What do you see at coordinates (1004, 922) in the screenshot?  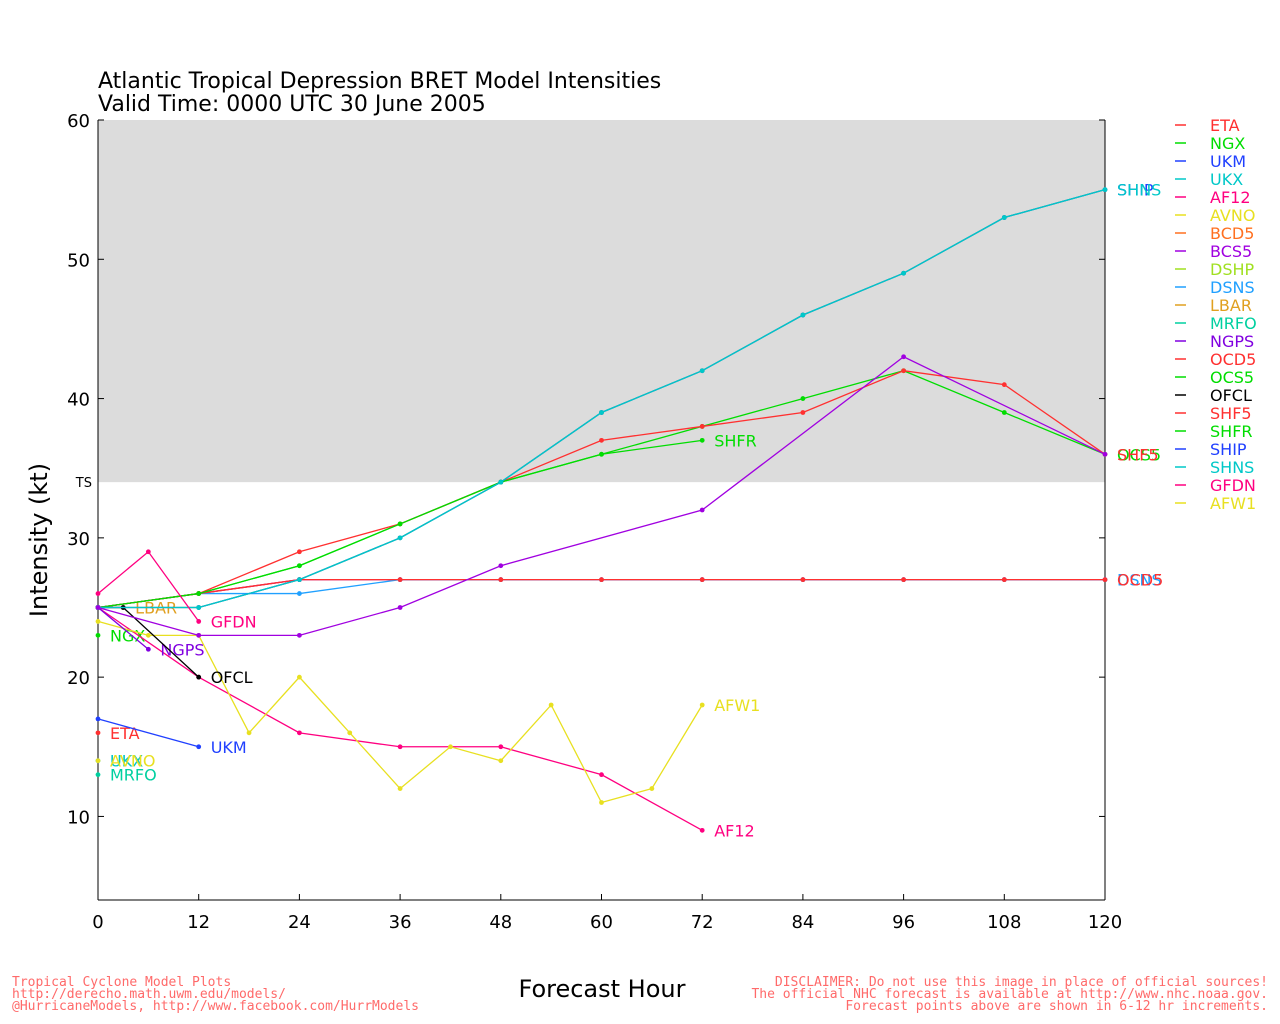 I see `x-tick-label: 108` at bounding box center [1004, 922].